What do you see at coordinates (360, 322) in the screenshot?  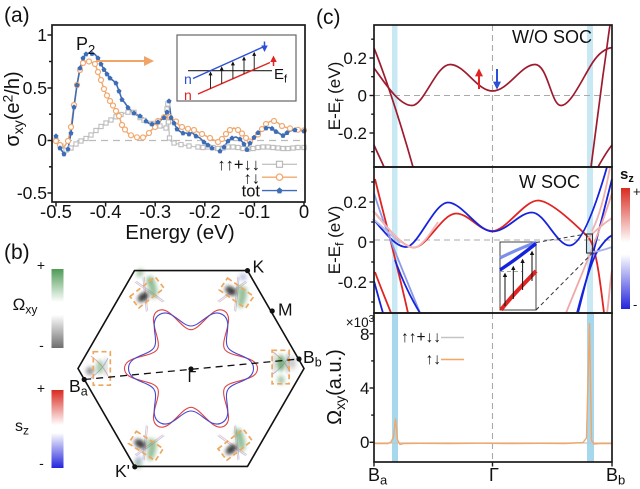 I see `svg-text: ×103` at bounding box center [360, 322].